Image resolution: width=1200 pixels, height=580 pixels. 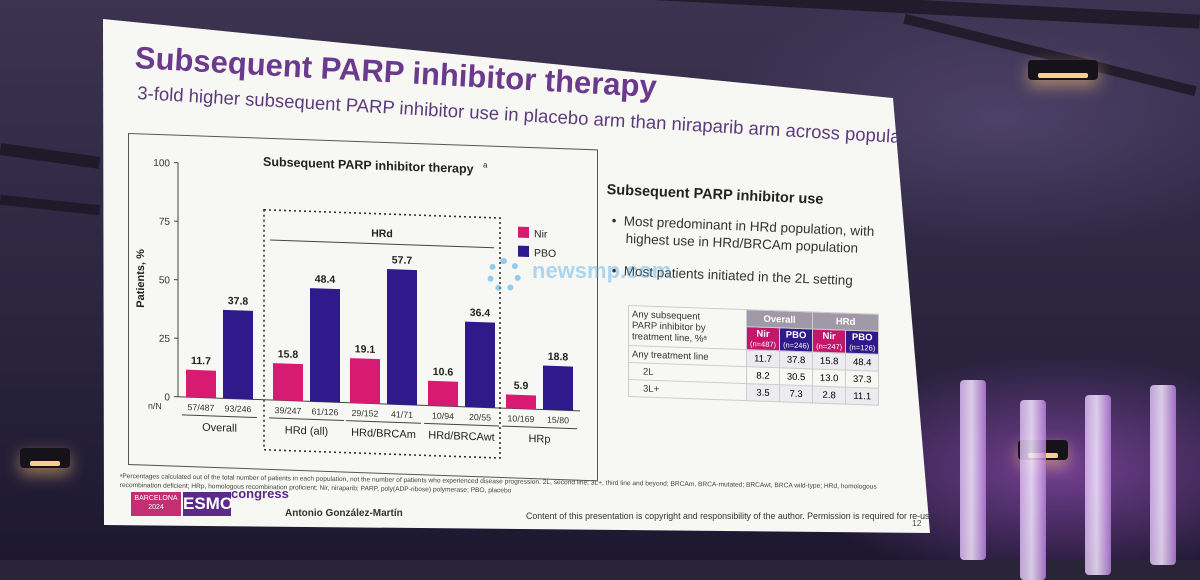 What do you see at coordinates (141, 278) in the screenshot?
I see `y-axis-label: Patients, %` at bounding box center [141, 278].